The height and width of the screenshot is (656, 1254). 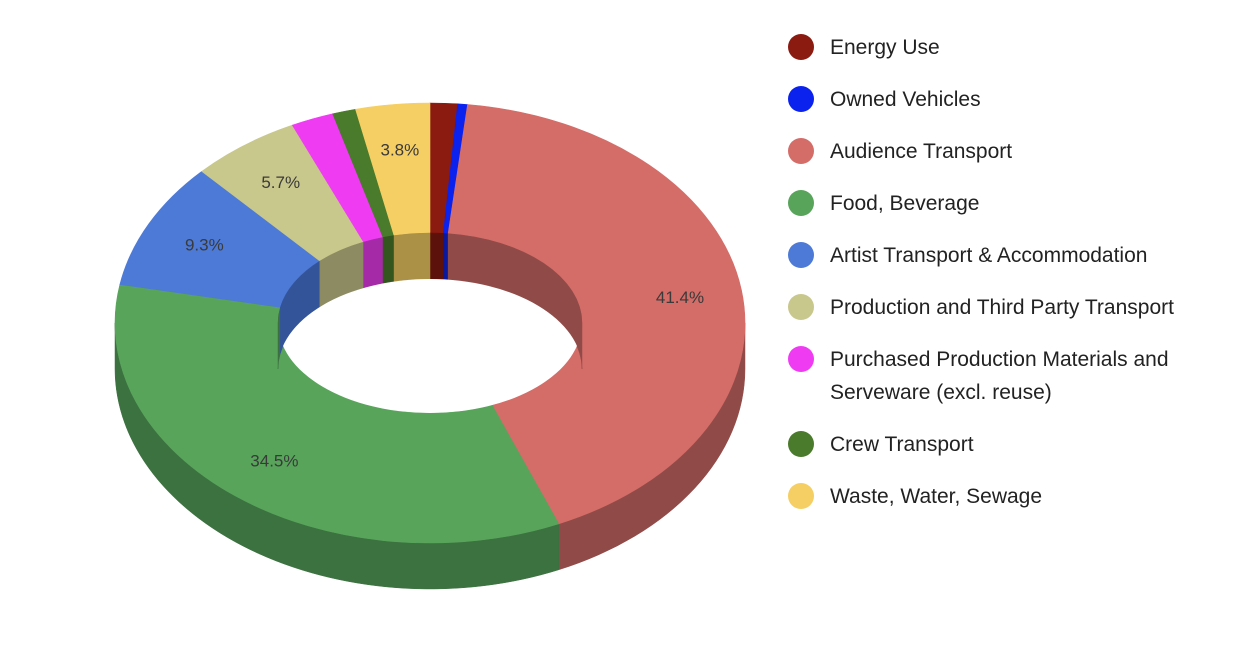 What do you see at coordinates (1013, 205) in the screenshot?
I see `legend-item: Food, Beverage` at bounding box center [1013, 205].